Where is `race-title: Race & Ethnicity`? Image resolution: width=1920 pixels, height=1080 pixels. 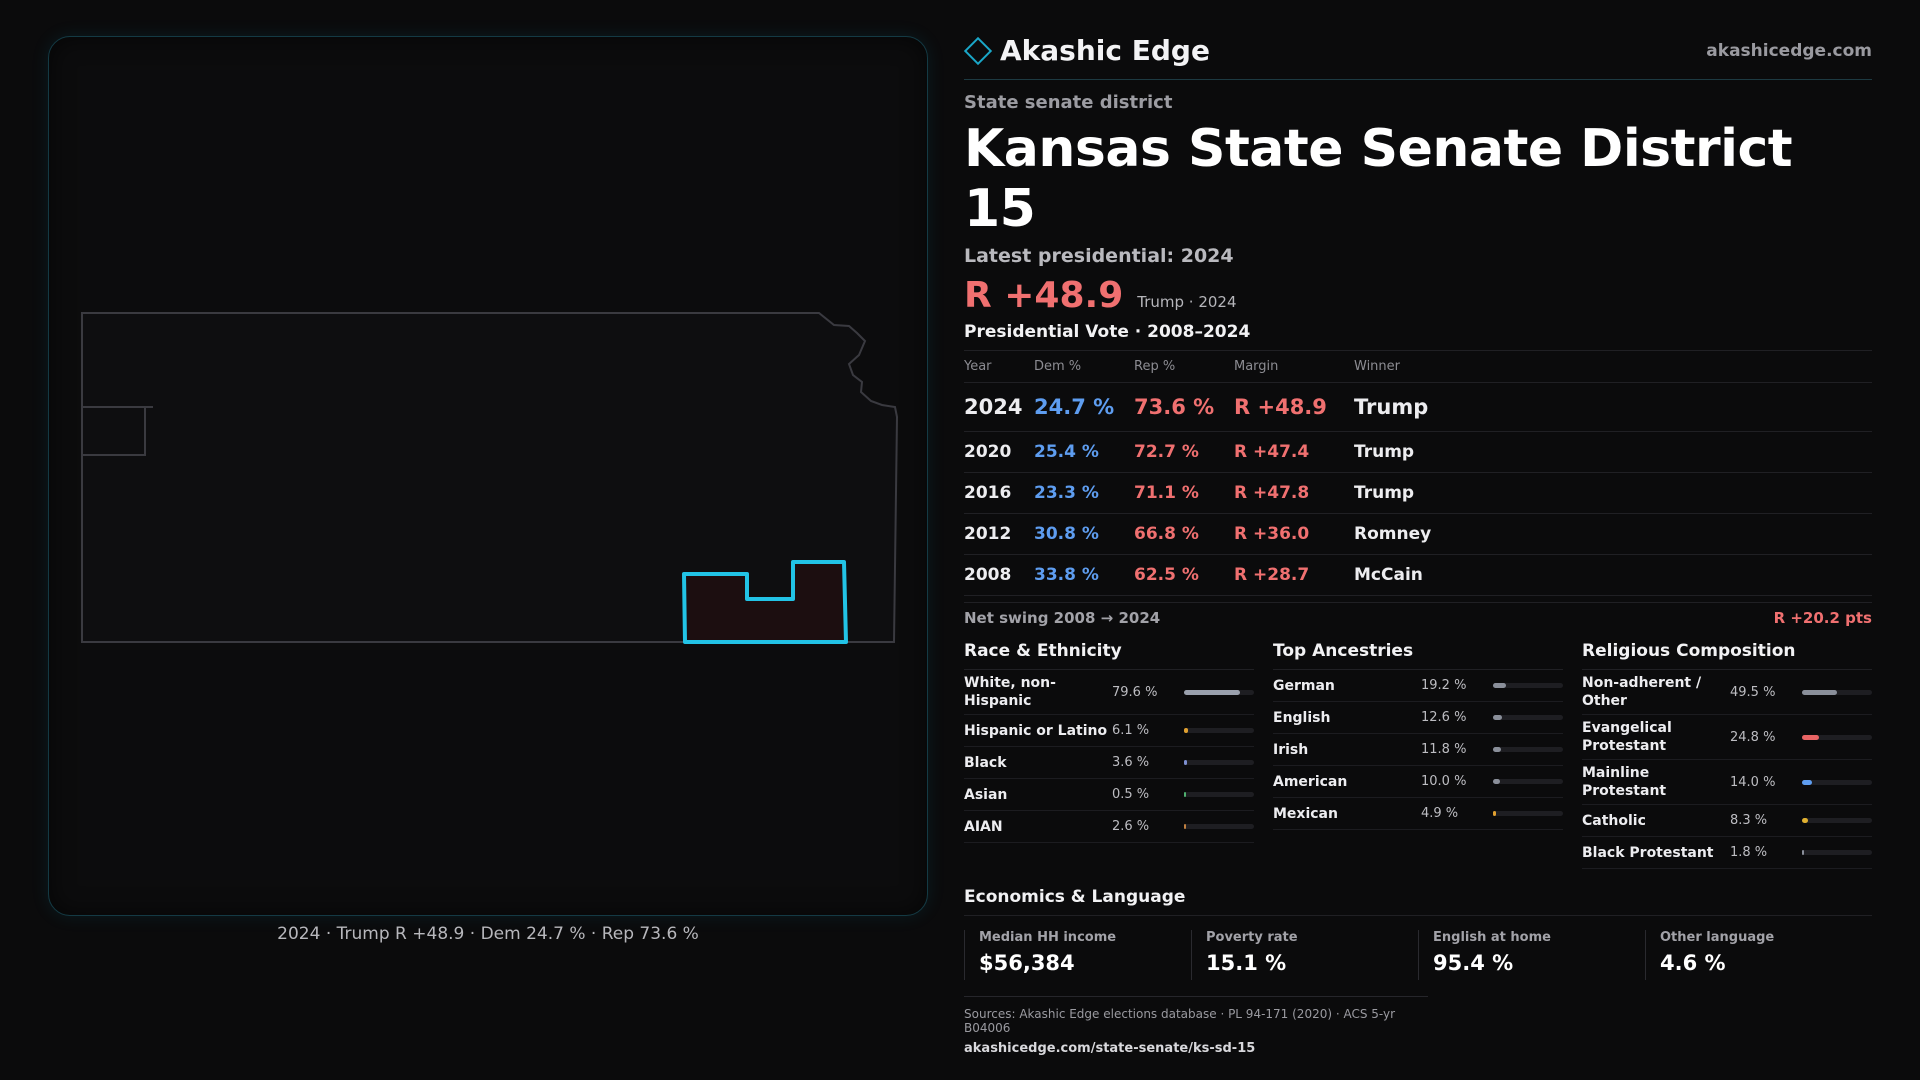 race-title: Race & Ethnicity is located at coordinates (1109, 655).